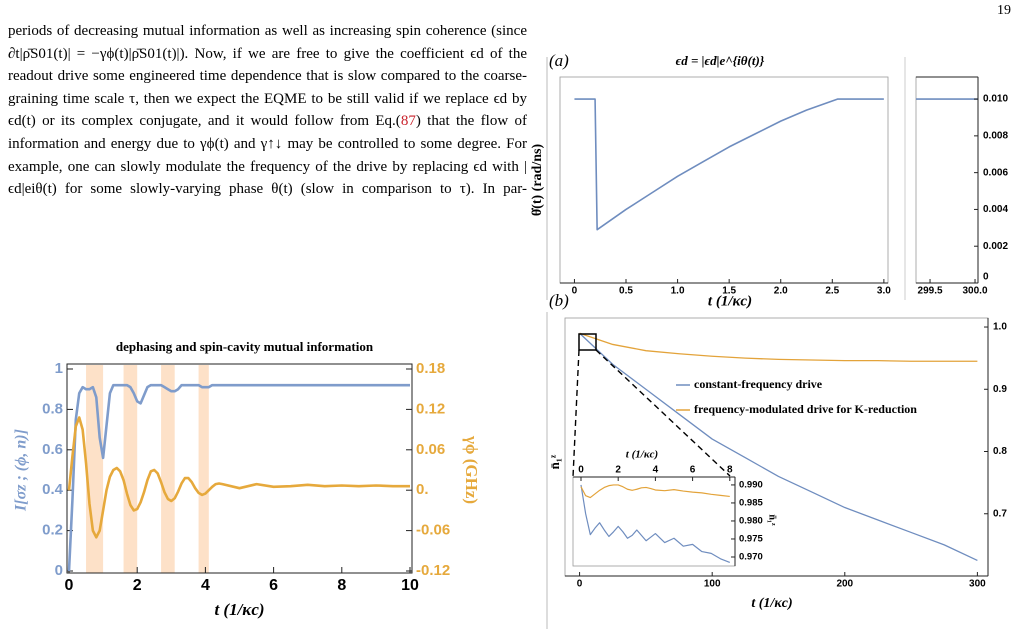 The height and width of the screenshot is (629, 1030). I want to click on x-tick-label: 300.0, so click(975, 291).